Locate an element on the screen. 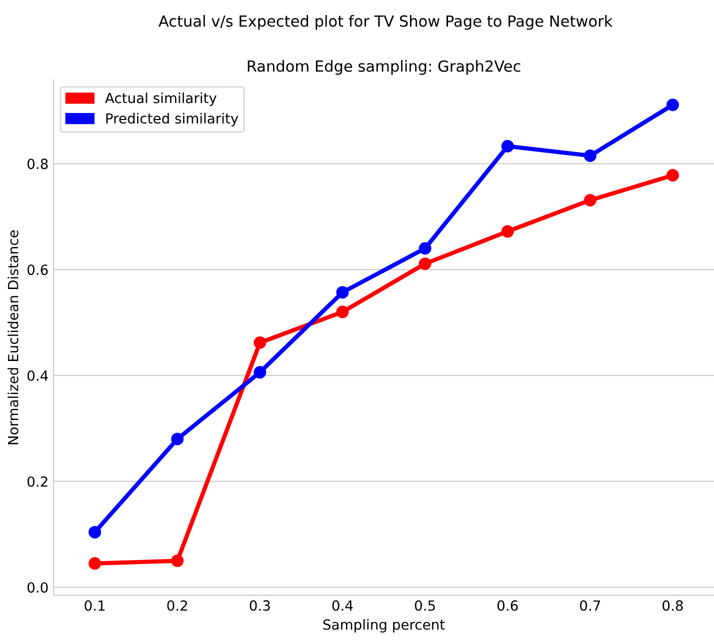 The width and height of the screenshot is (714, 640). y-tick-label: 0.8 is located at coordinates (38, 164).